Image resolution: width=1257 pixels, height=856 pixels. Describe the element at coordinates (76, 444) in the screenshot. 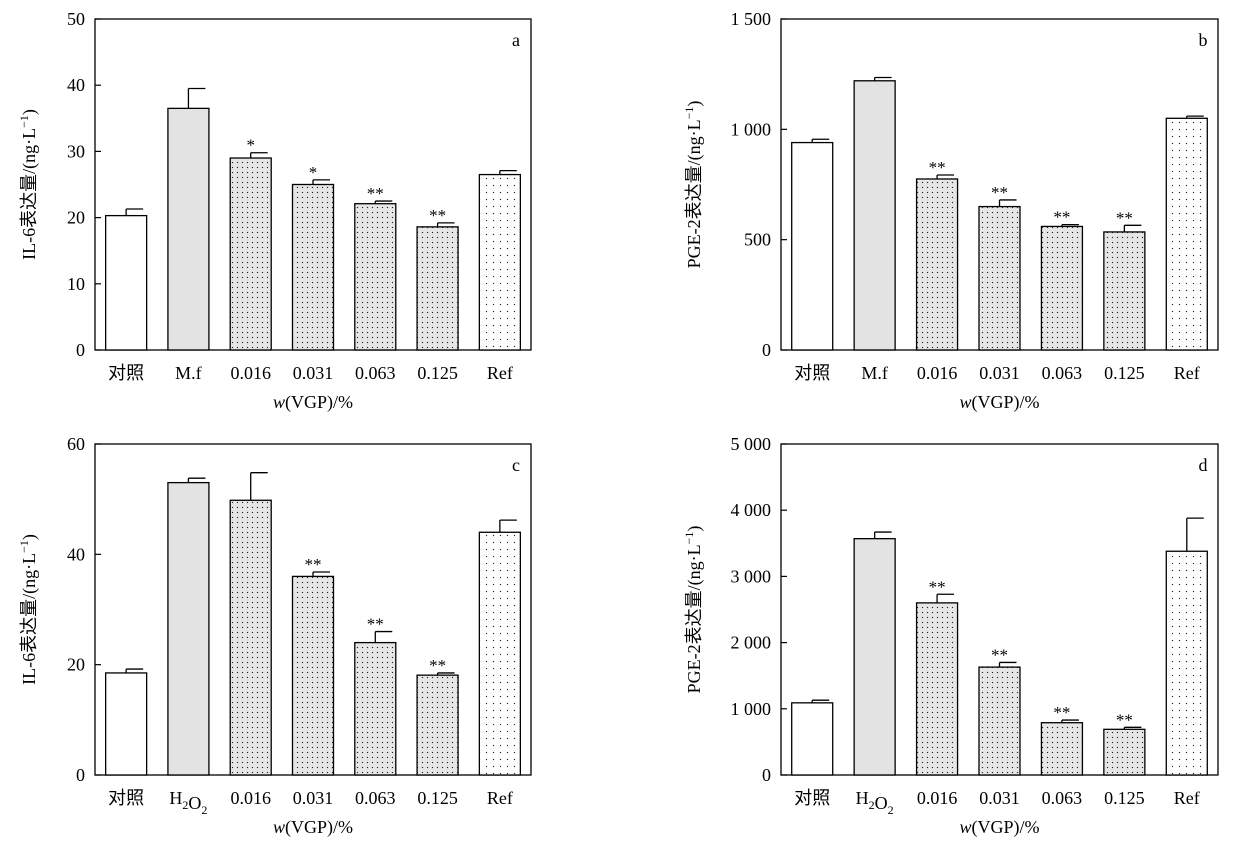

I see `y-tick-label: 60` at that location.